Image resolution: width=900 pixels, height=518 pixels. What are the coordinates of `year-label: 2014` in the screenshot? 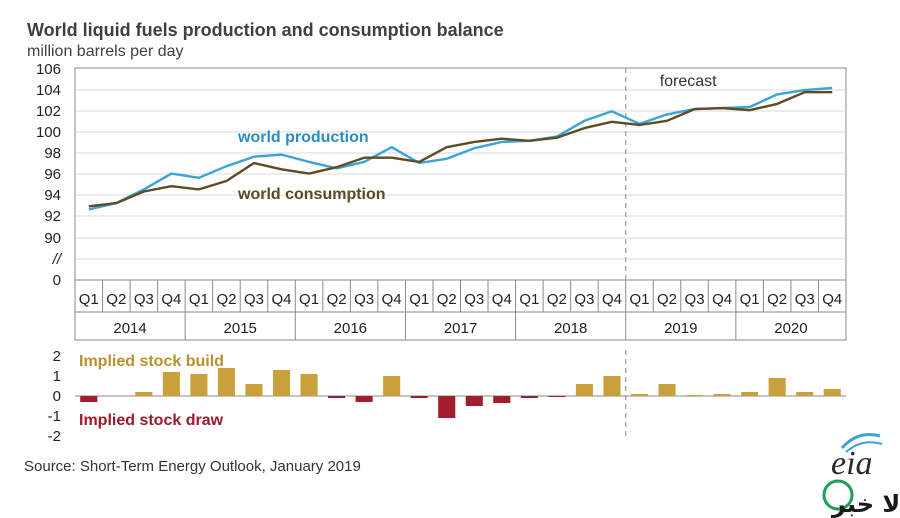 It's located at (129, 328).